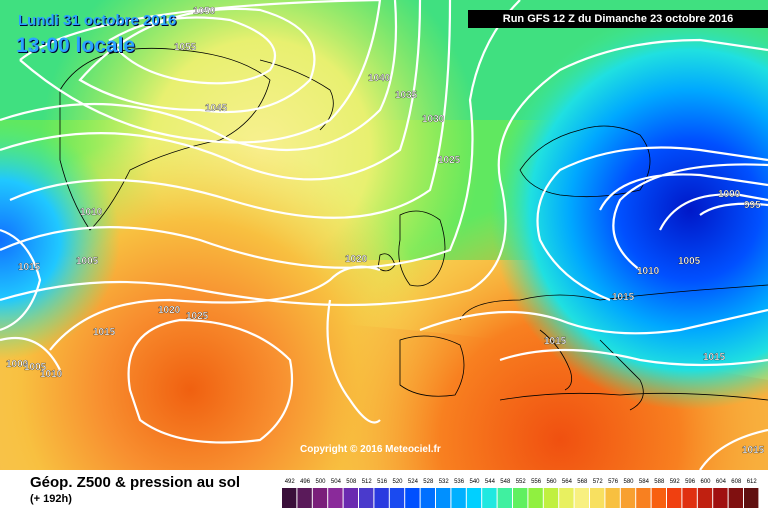 The width and height of the screenshot is (768, 512). What do you see at coordinates (752, 482) in the screenshot?
I see `scale-label: 612` at bounding box center [752, 482].